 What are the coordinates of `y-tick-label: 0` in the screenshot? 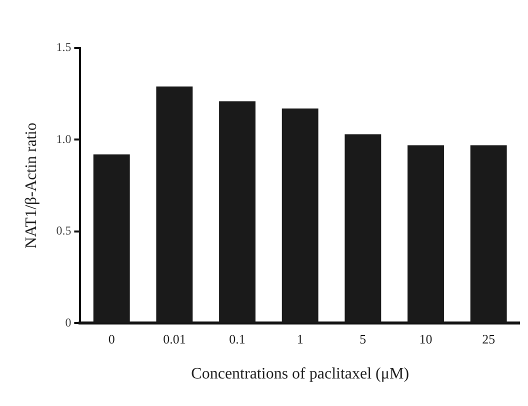 It's located at (68, 322).